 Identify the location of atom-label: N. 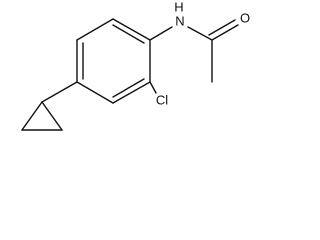
(179, 20).